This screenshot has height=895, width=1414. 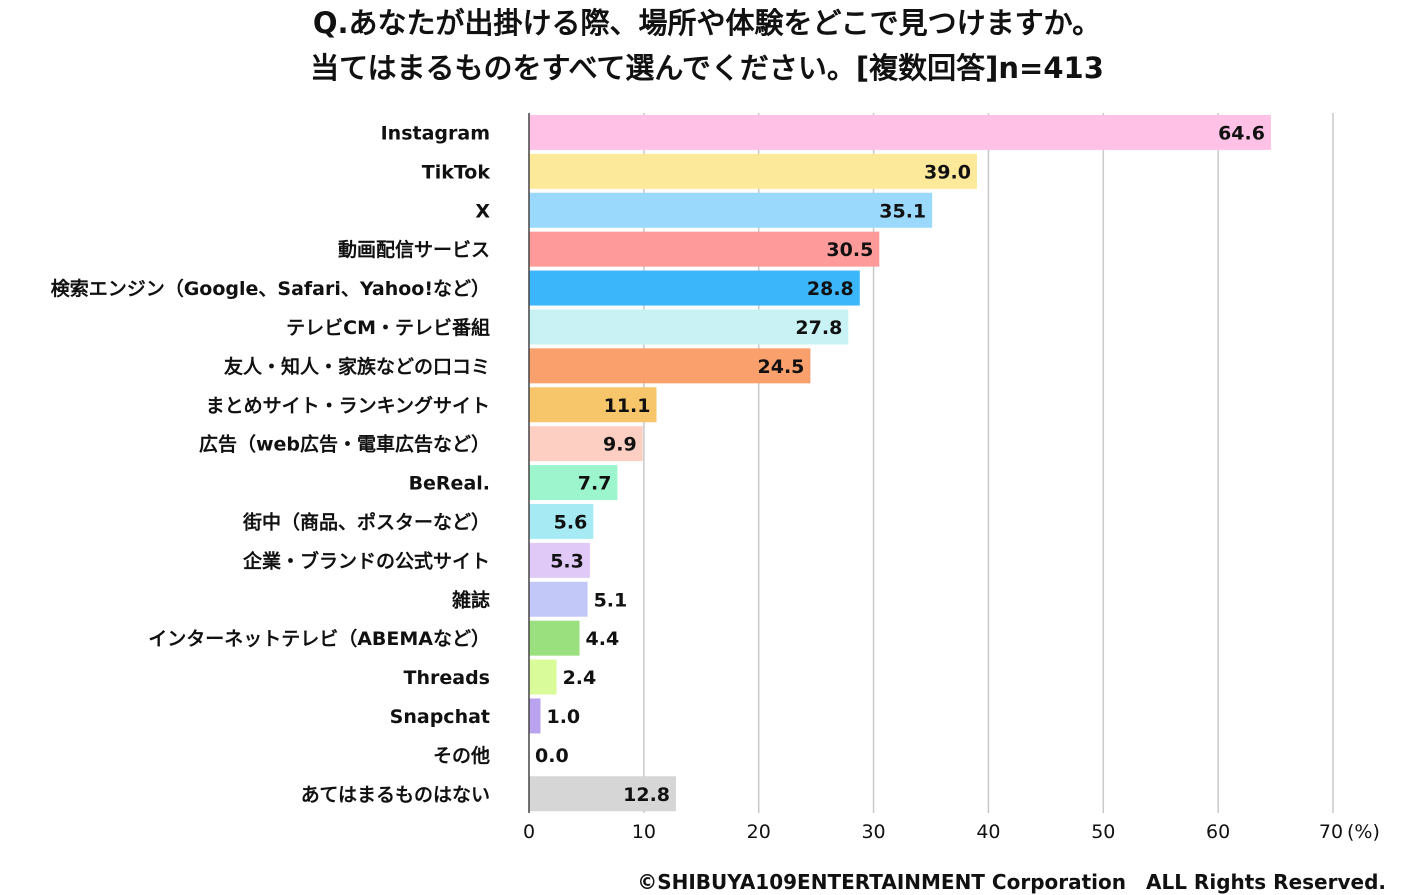 I want to click on category-label-1: TikTok, so click(x=456, y=172).